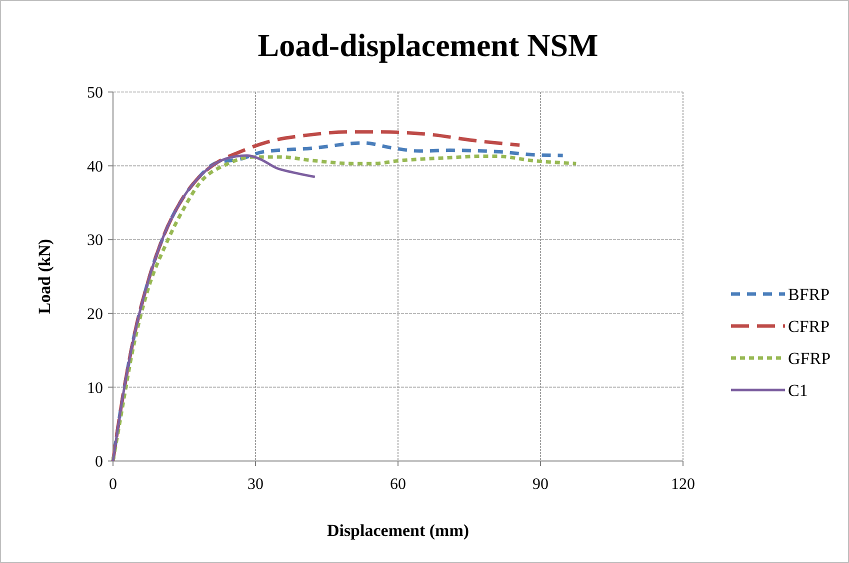 The width and height of the screenshot is (849, 563). Describe the element at coordinates (683, 484) in the screenshot. I see `x-tick-label: 120` at that location.